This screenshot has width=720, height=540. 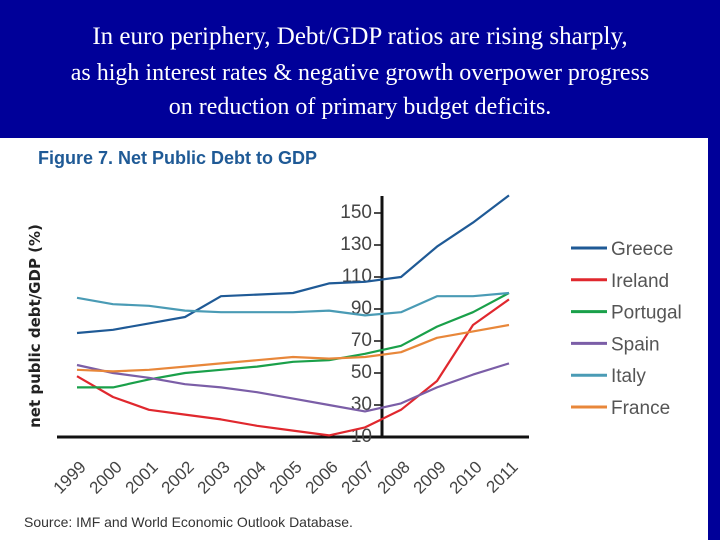 What do you see at coordinates (35, 326) in the screenshot?
I see `y-axis-label: net public debt/GDP (%)` at bounding box center [35, 326].